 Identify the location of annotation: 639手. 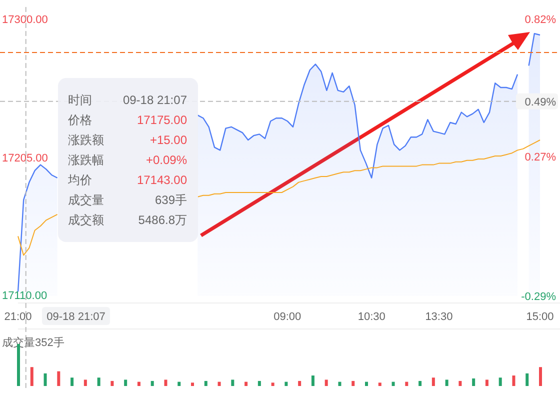
(170, 200).